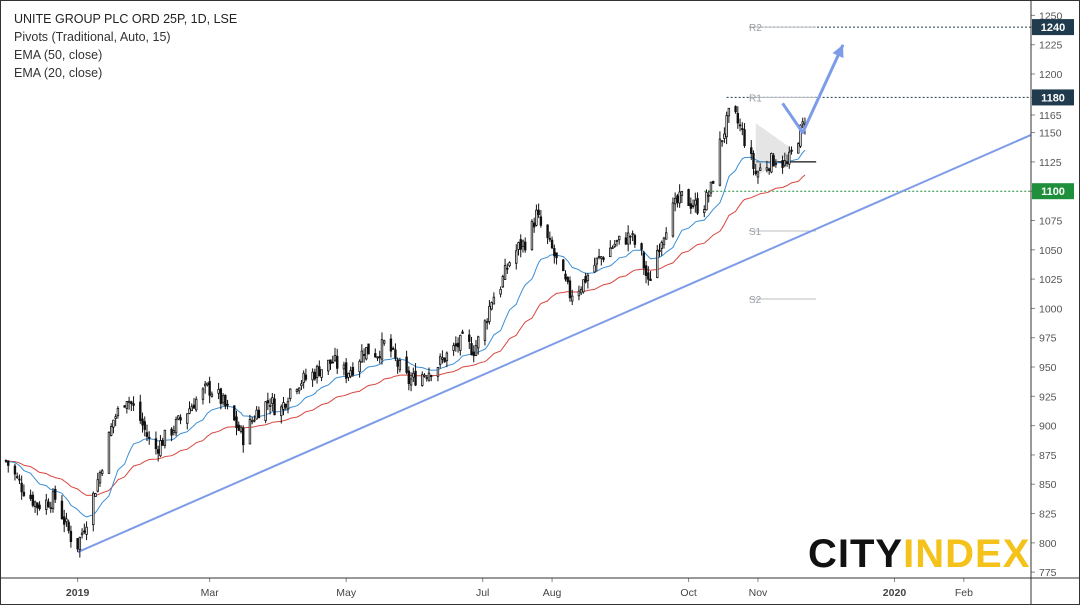 The width and height of the screenshot is (1080, 610). What do you see at coordinates (1051, 309) in the screenshot?
I see `y-tick-label: 1000` at bounding box center [1051, 309].